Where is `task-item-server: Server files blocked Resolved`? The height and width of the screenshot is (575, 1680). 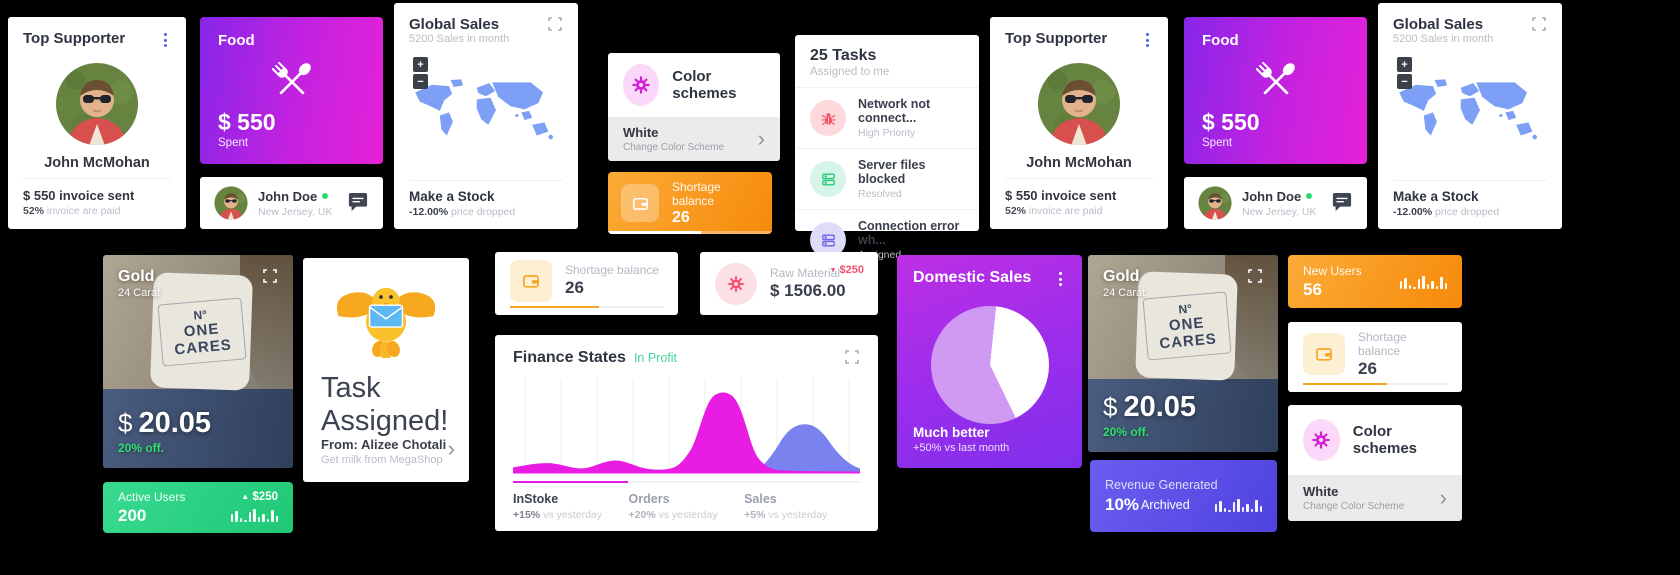
task-item-server: Server files blocked Resolved is located at coordinates (887, 178).